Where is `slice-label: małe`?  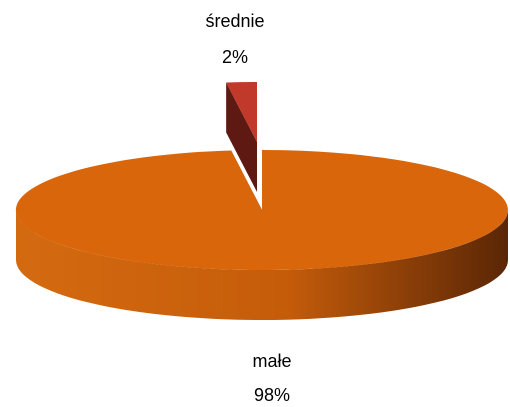 slice-label: małe is located at coordinates (271, 361).